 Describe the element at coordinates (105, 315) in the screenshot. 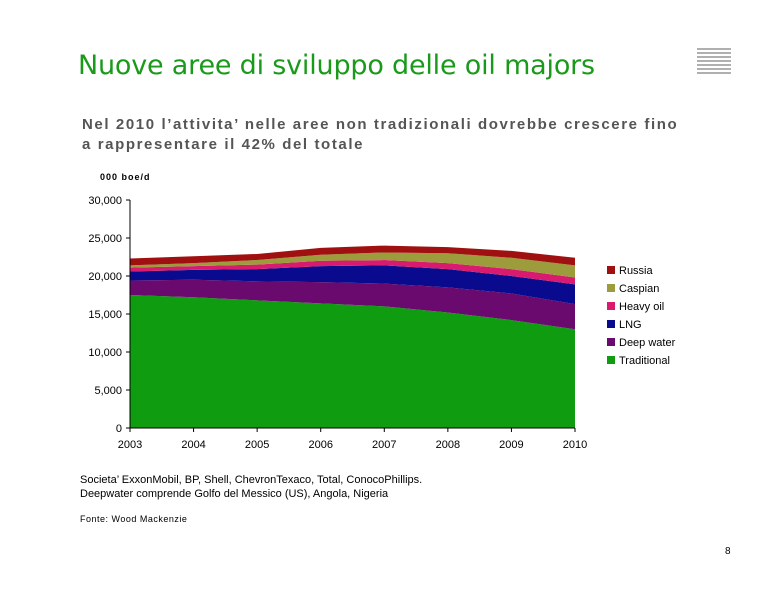

I see `y-tick-label: 15,000` at that location.